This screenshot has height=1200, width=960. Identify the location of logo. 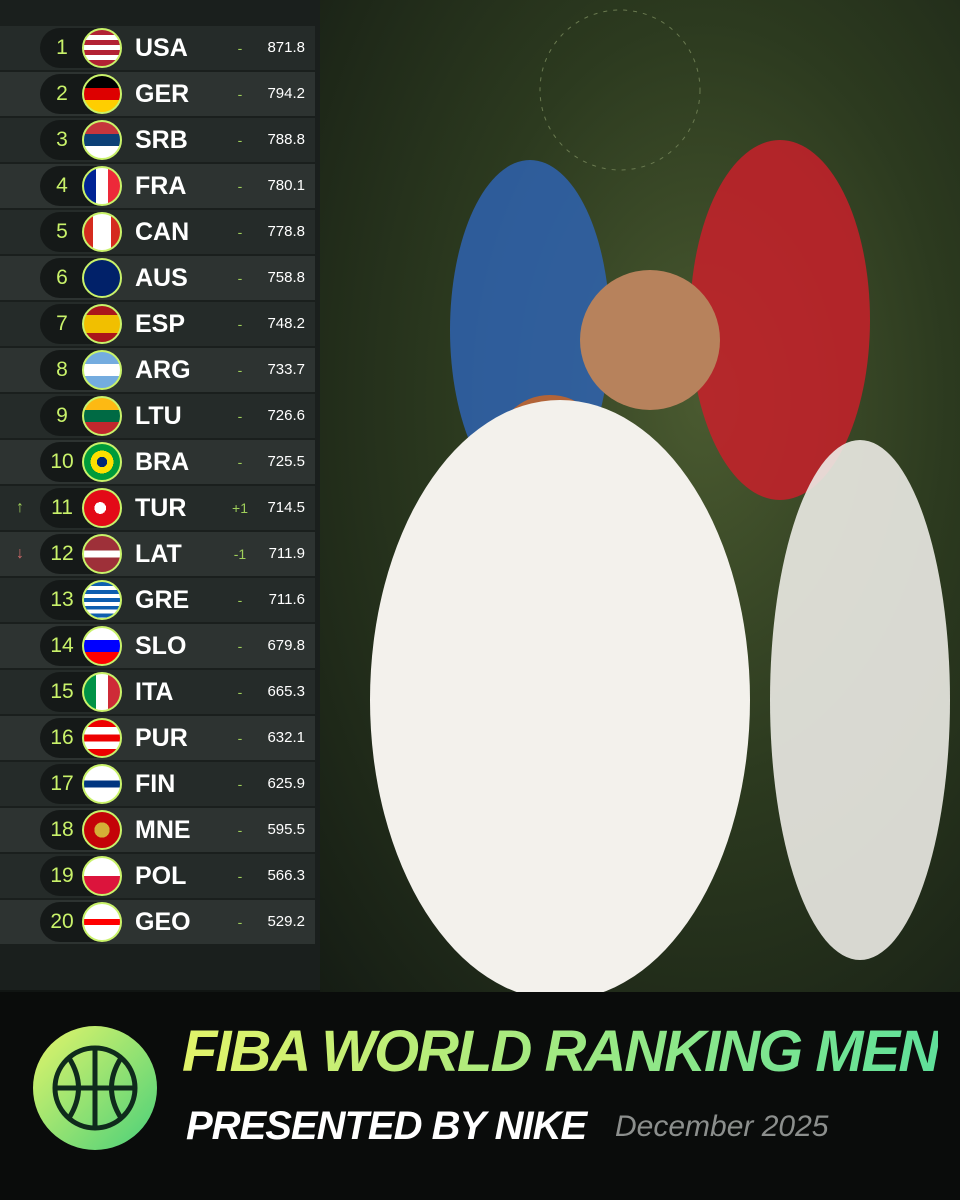
(95, 1088).